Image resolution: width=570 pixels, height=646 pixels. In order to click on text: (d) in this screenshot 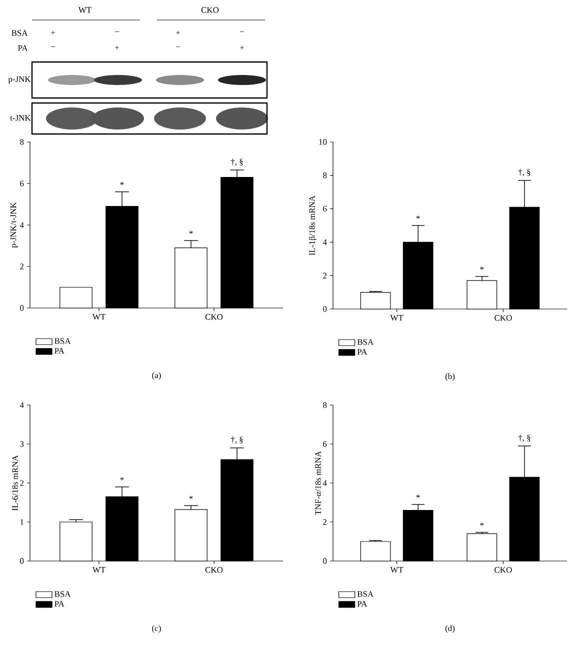, I will do `click(450, 629)`.